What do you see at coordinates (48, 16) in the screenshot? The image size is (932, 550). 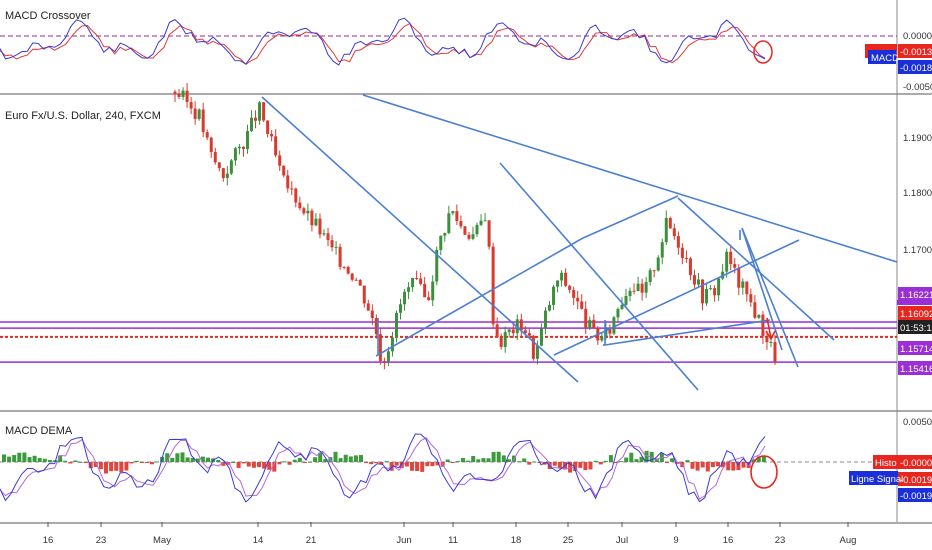 I see `panel-title-top: MACD Crossover` at bounding box center [48, 16].